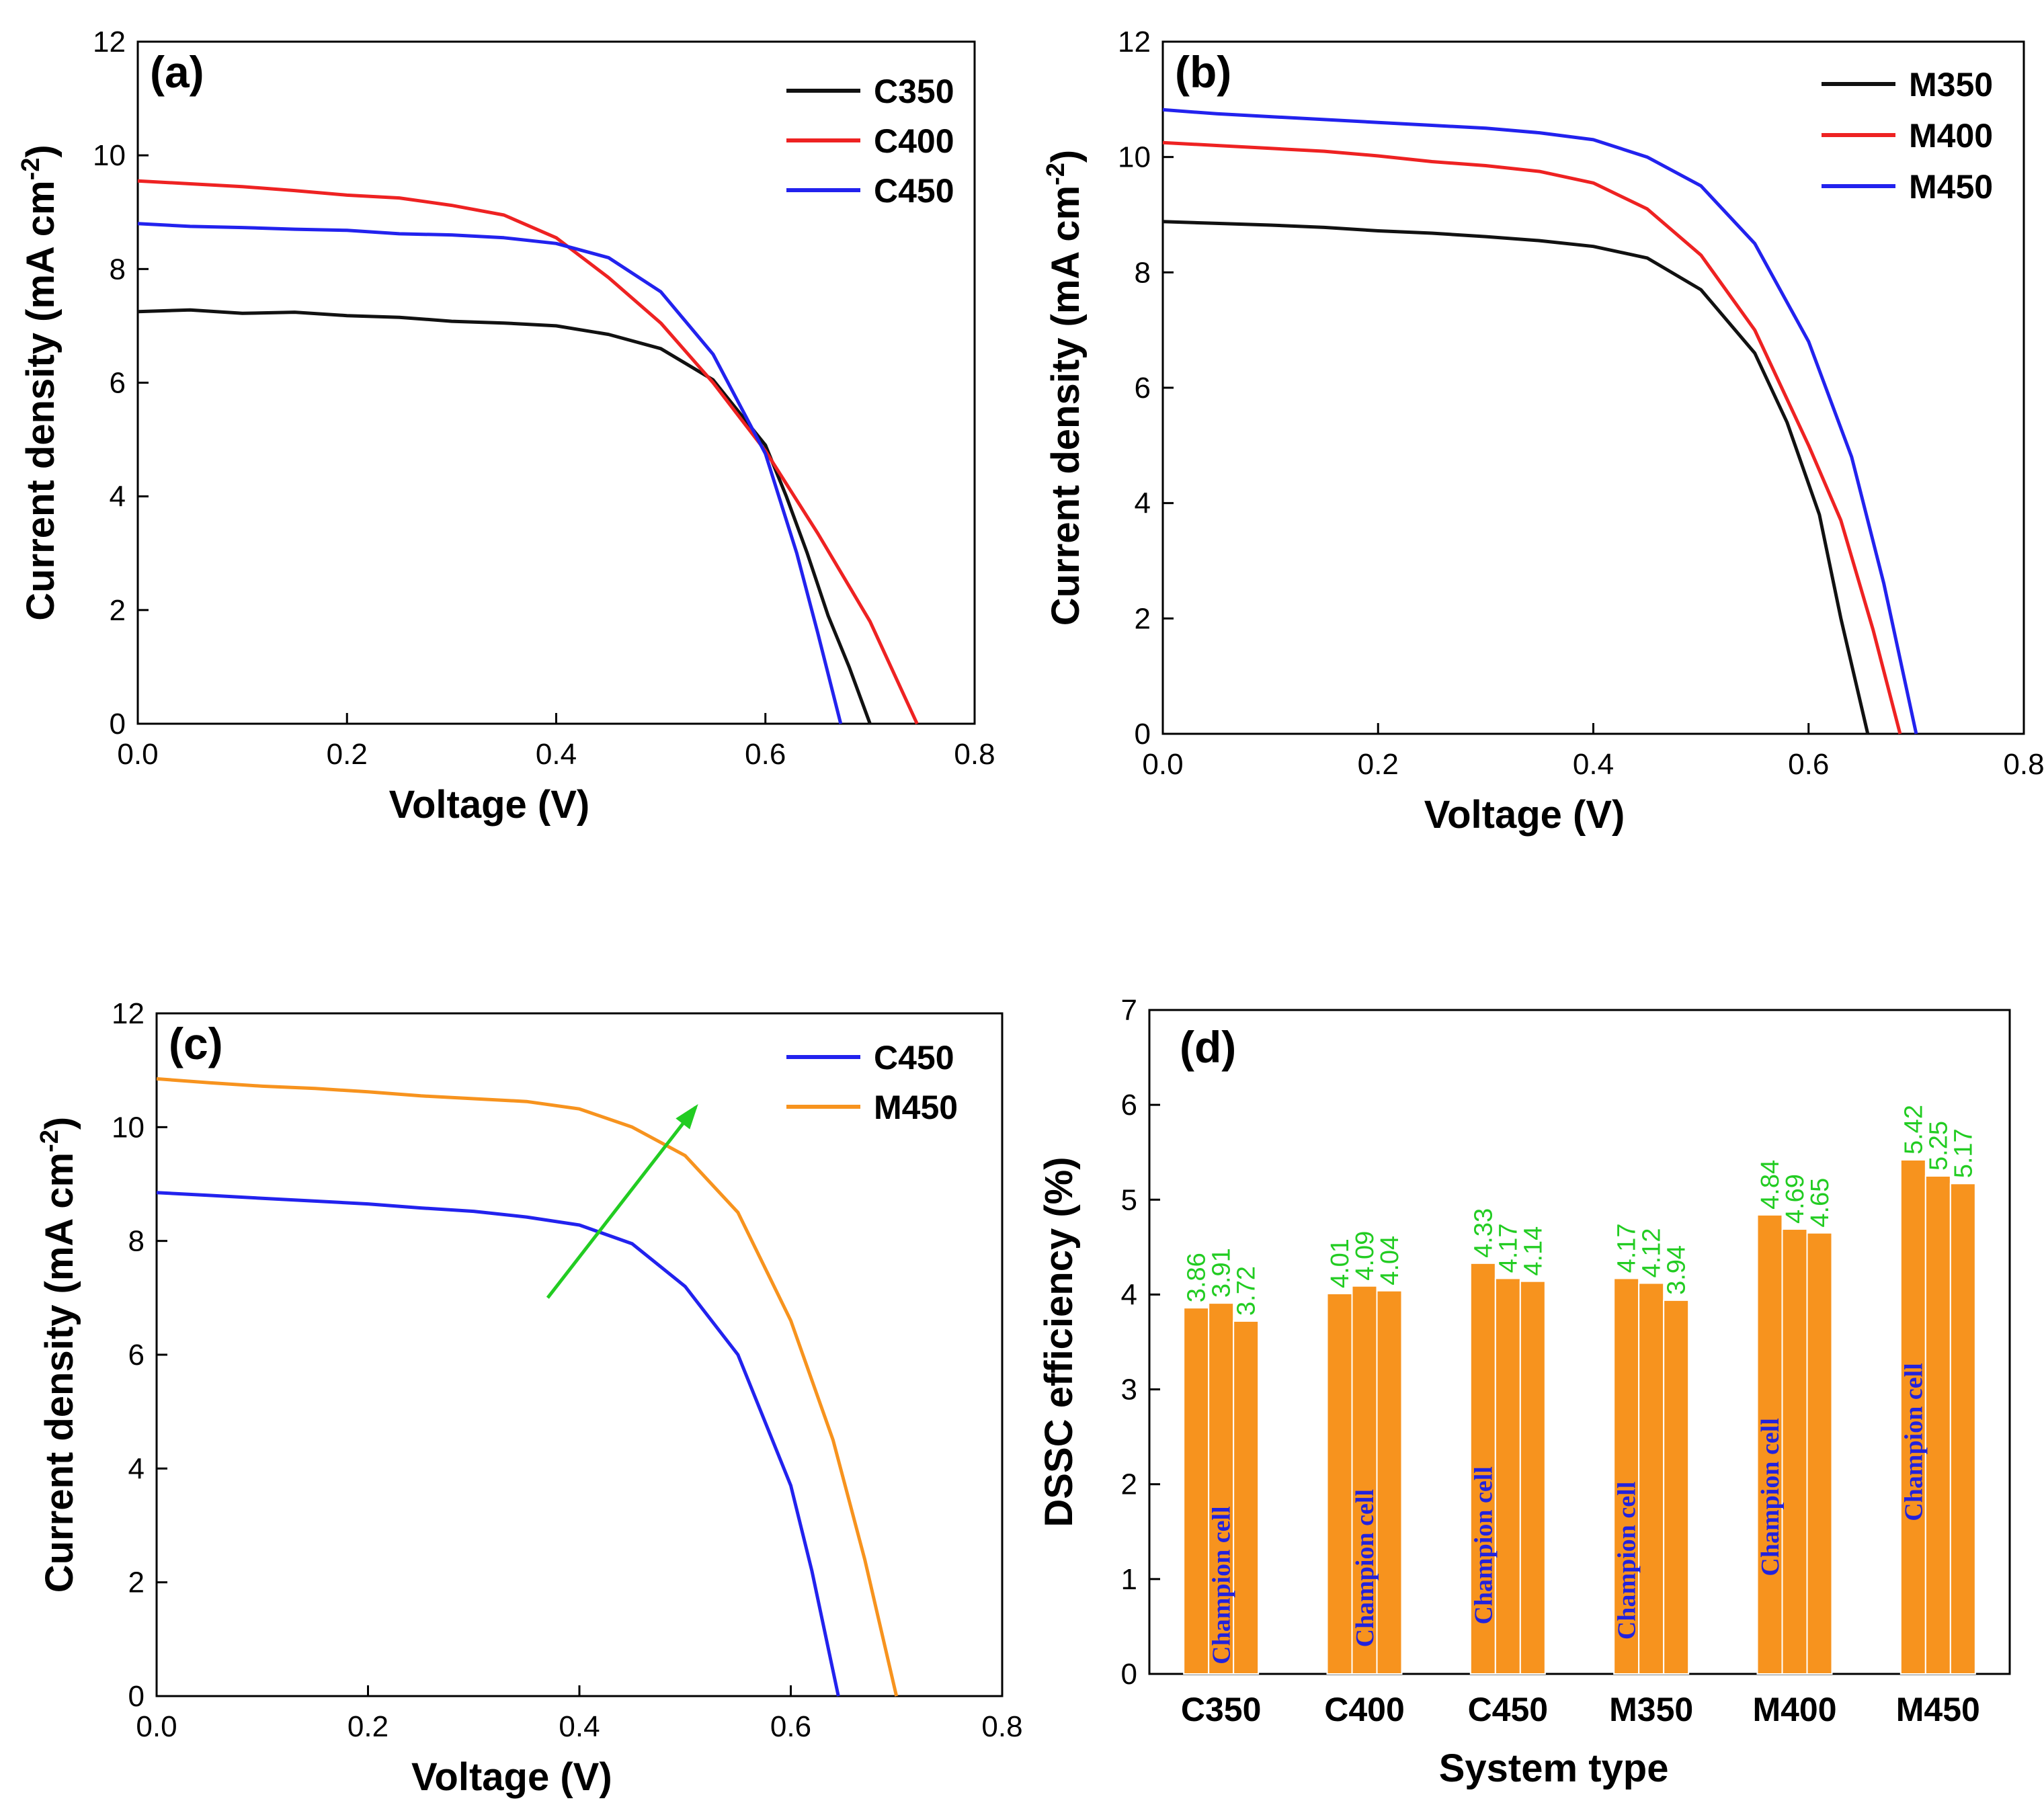 The height and width of the screenshot is (1811, 2044). I want to click on category-label-m450: M450, so click(1938, 1709).